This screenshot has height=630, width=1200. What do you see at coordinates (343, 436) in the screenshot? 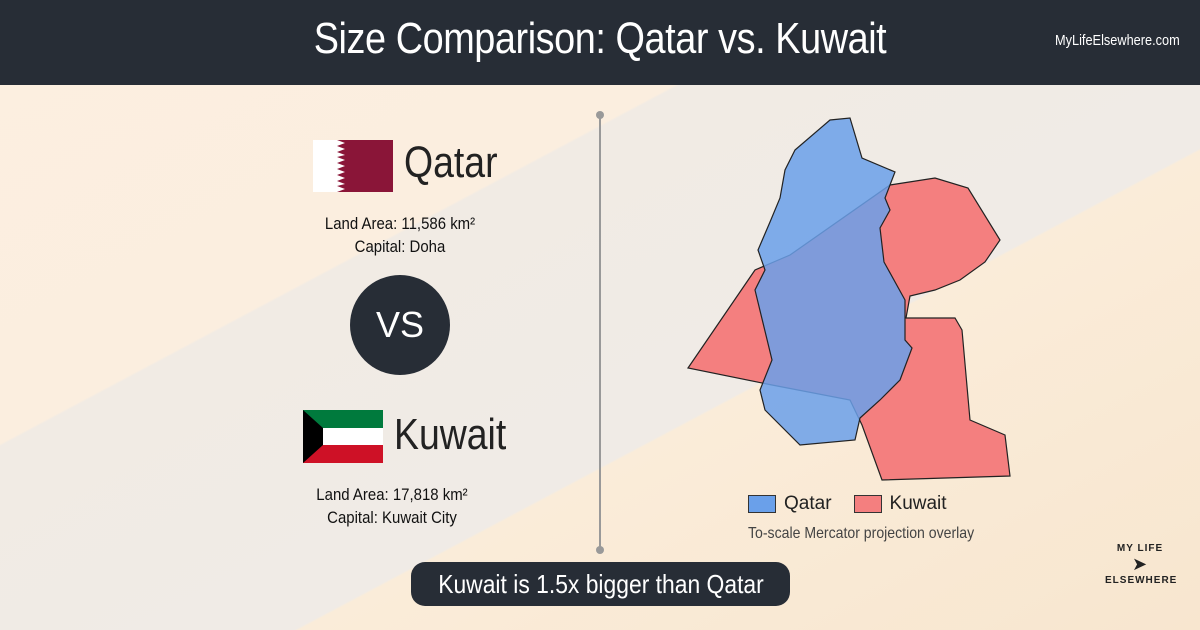
I see `kuwait-flag` at bounding box center [343, 436].